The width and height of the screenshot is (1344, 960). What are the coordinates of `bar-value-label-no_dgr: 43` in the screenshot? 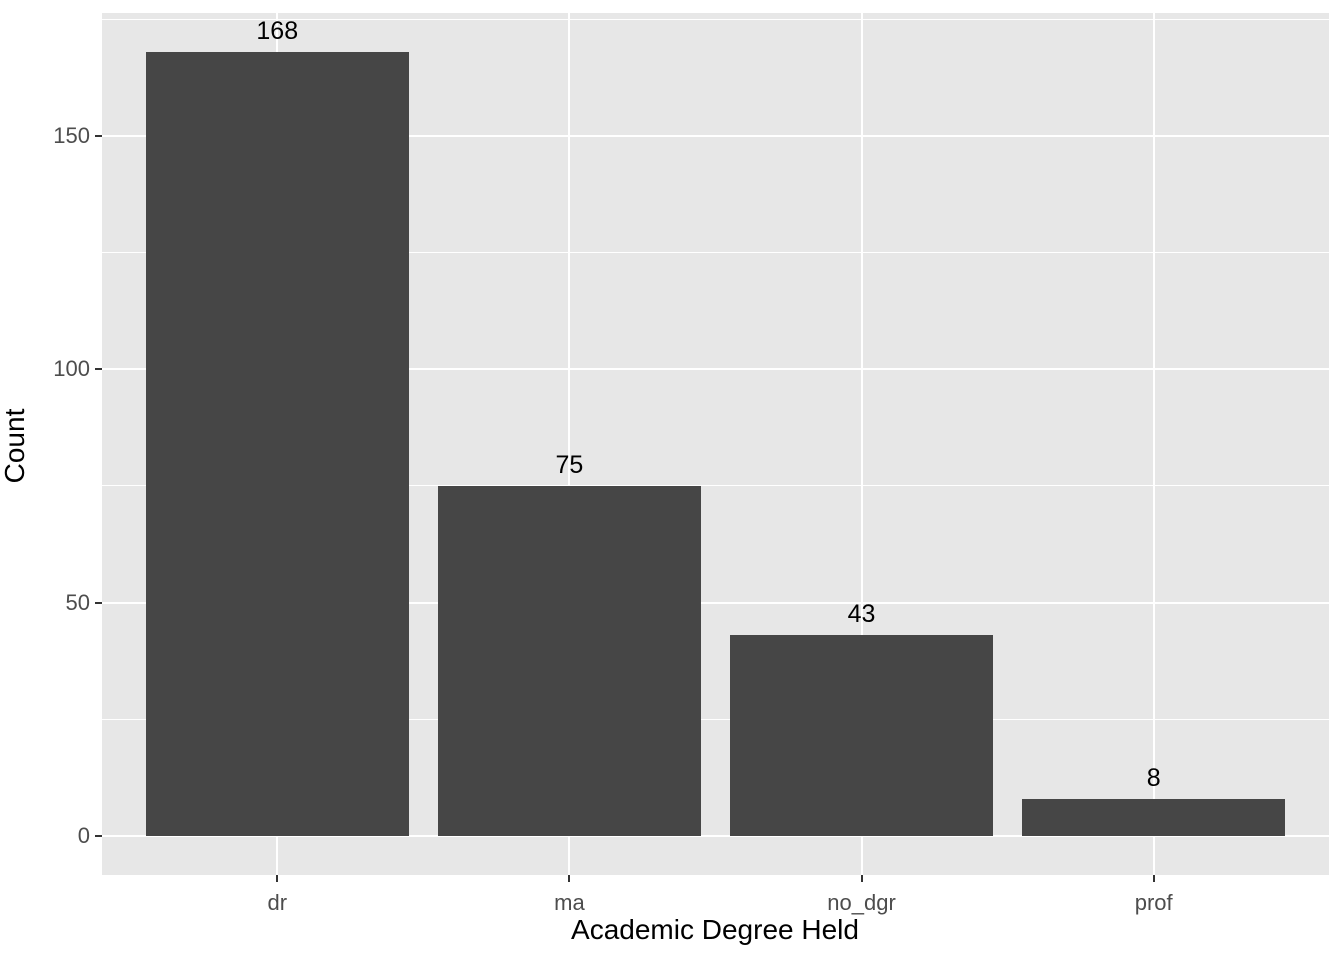 It's located at (861, 614).